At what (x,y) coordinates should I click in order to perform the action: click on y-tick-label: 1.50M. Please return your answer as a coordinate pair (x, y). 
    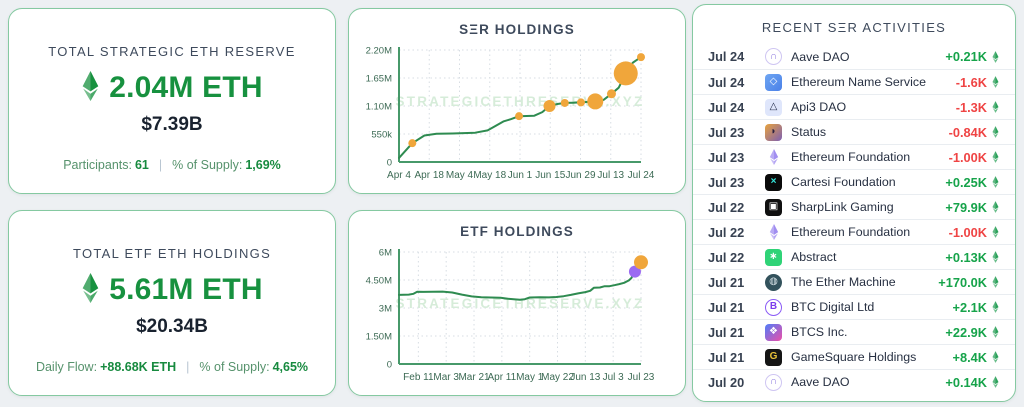
    Looking at the image, I should click on (379, 337).